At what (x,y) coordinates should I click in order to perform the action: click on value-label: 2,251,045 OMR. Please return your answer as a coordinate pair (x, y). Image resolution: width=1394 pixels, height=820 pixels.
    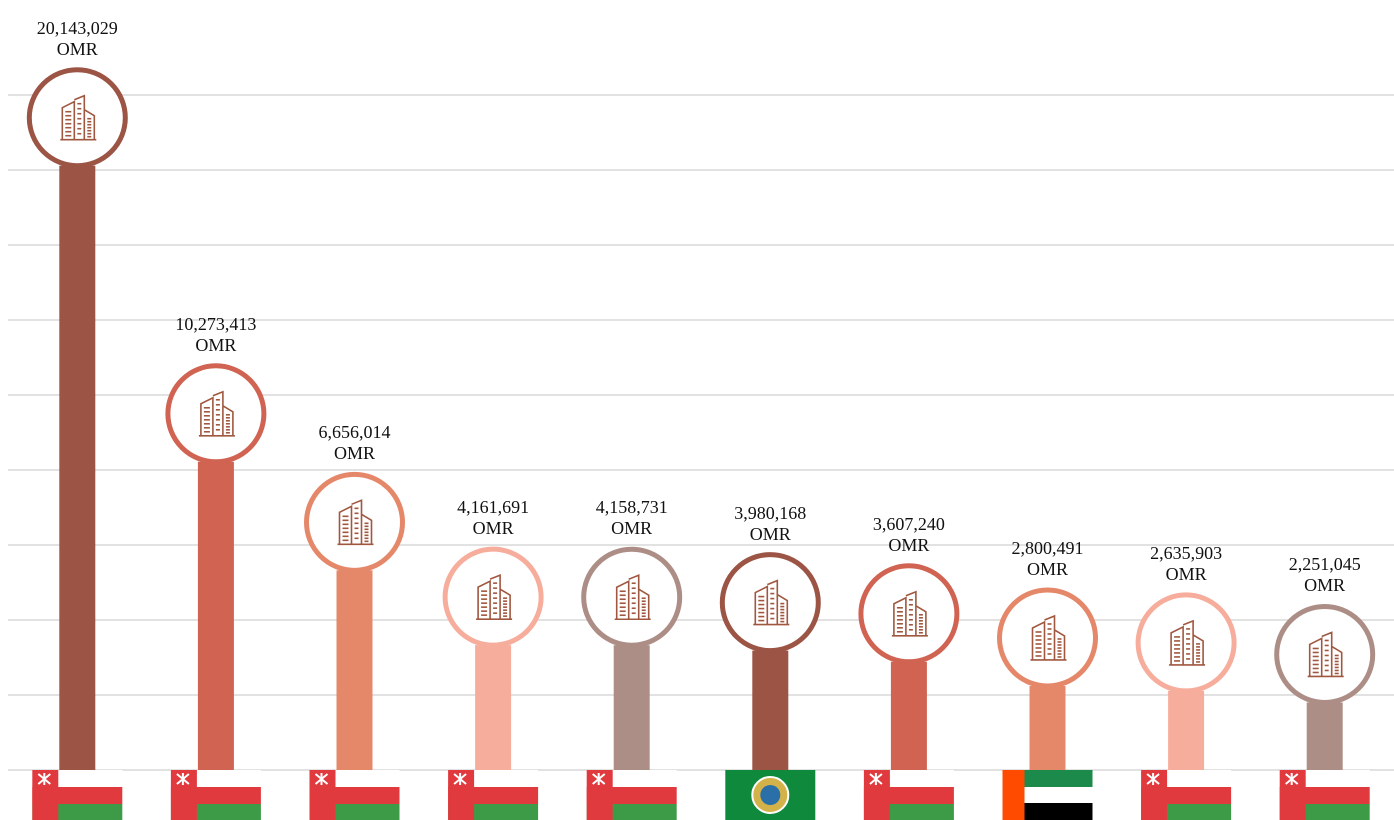
    Looking at the image, I should click on (1324, 575).